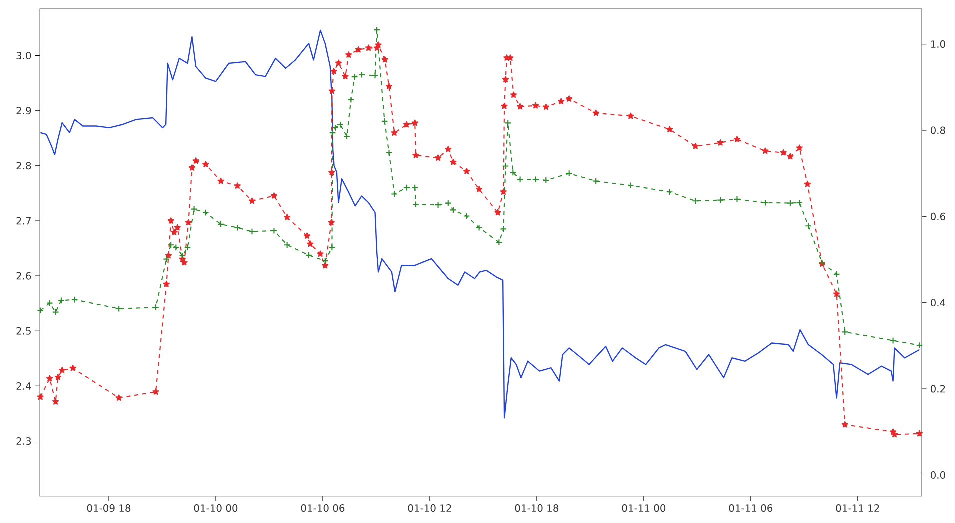  What do you see at coordinates (858, 508) in the screenshot?
I see `x-tick-label: 01-11 12` at bounding box center [858, 508].